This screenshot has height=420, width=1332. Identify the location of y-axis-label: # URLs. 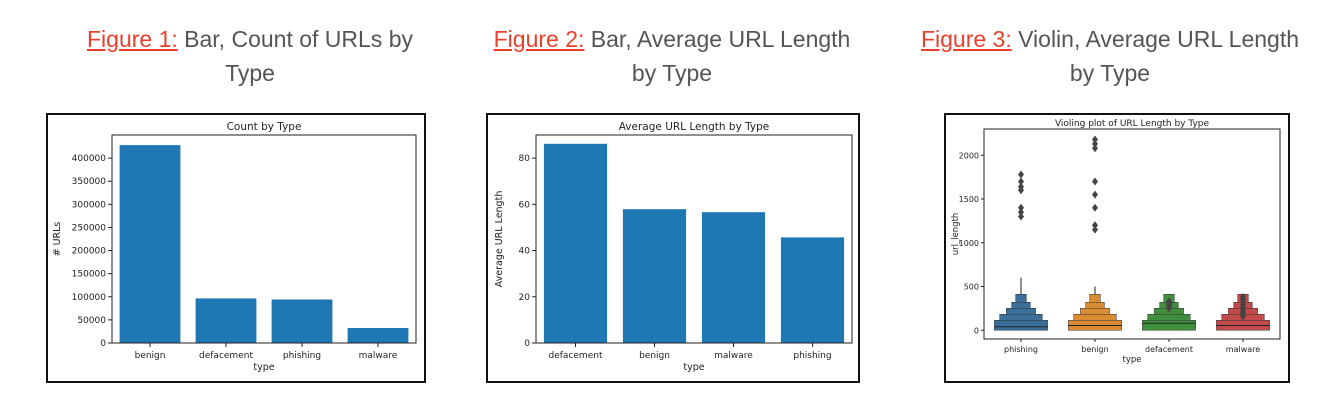
(57, 239).